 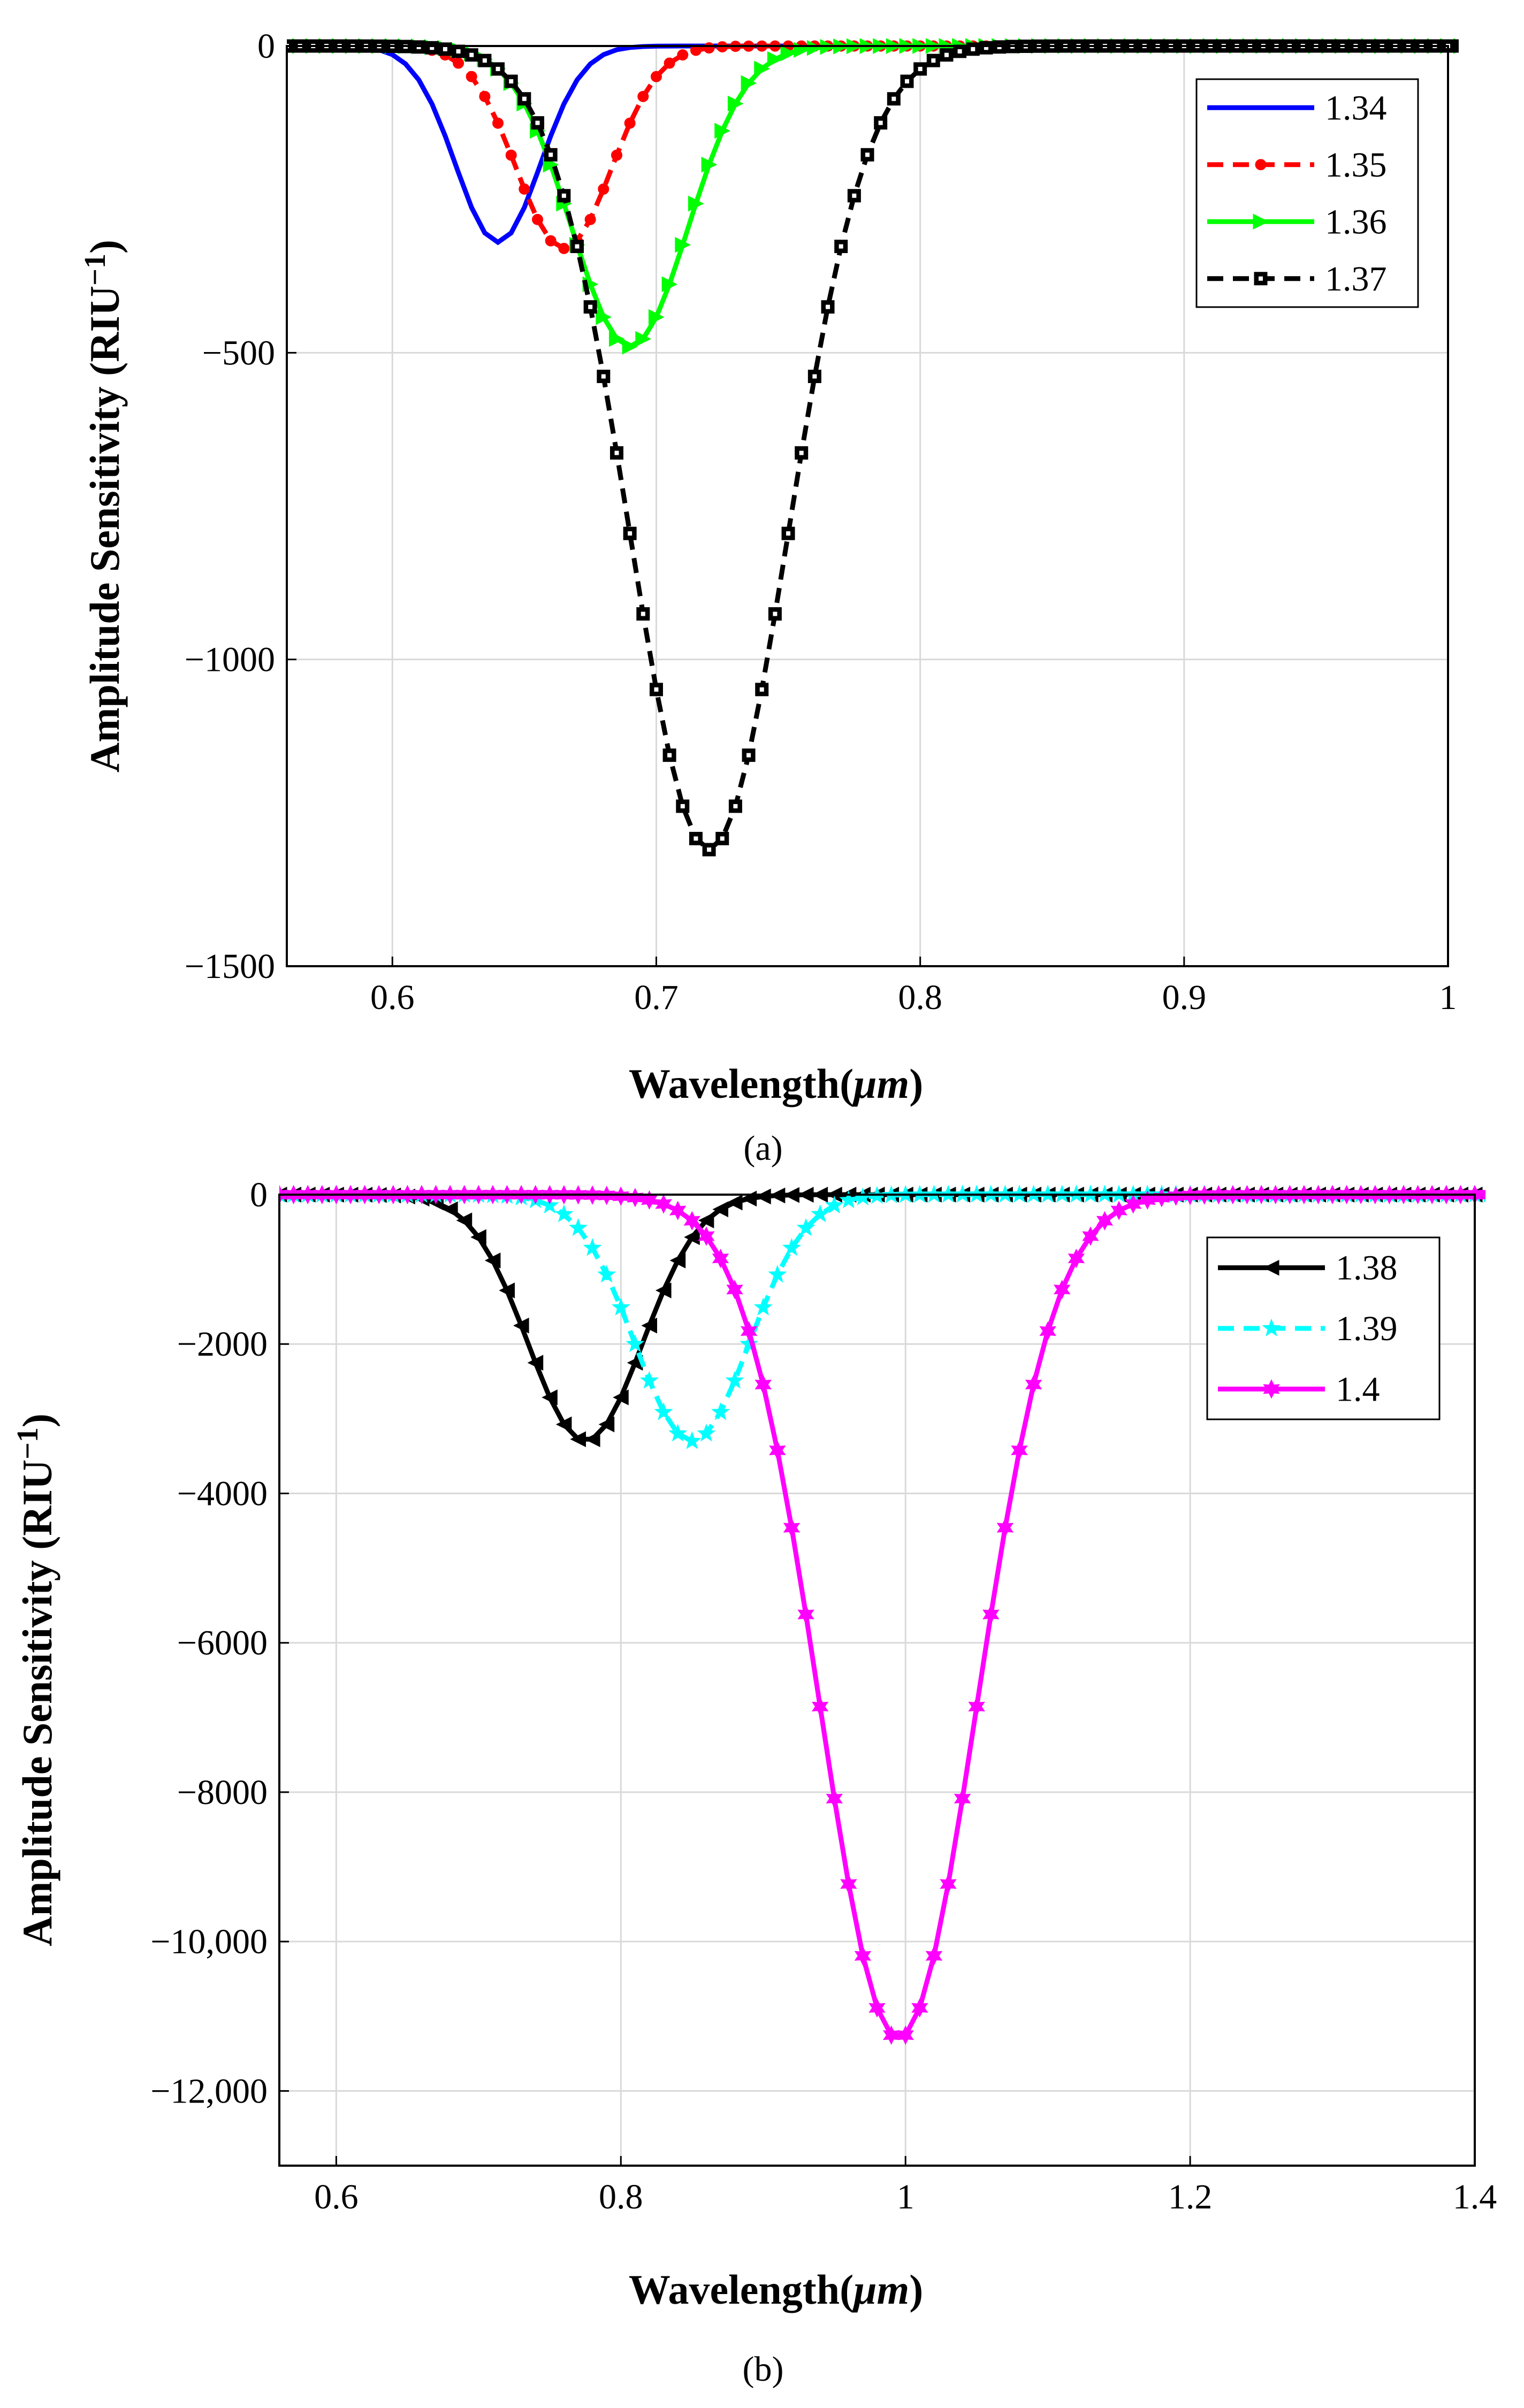 What do you see at coordinates (223, 1493) in the screenshot?
I see `y-tick-label: −4000` at bounding box center [223, 1493].